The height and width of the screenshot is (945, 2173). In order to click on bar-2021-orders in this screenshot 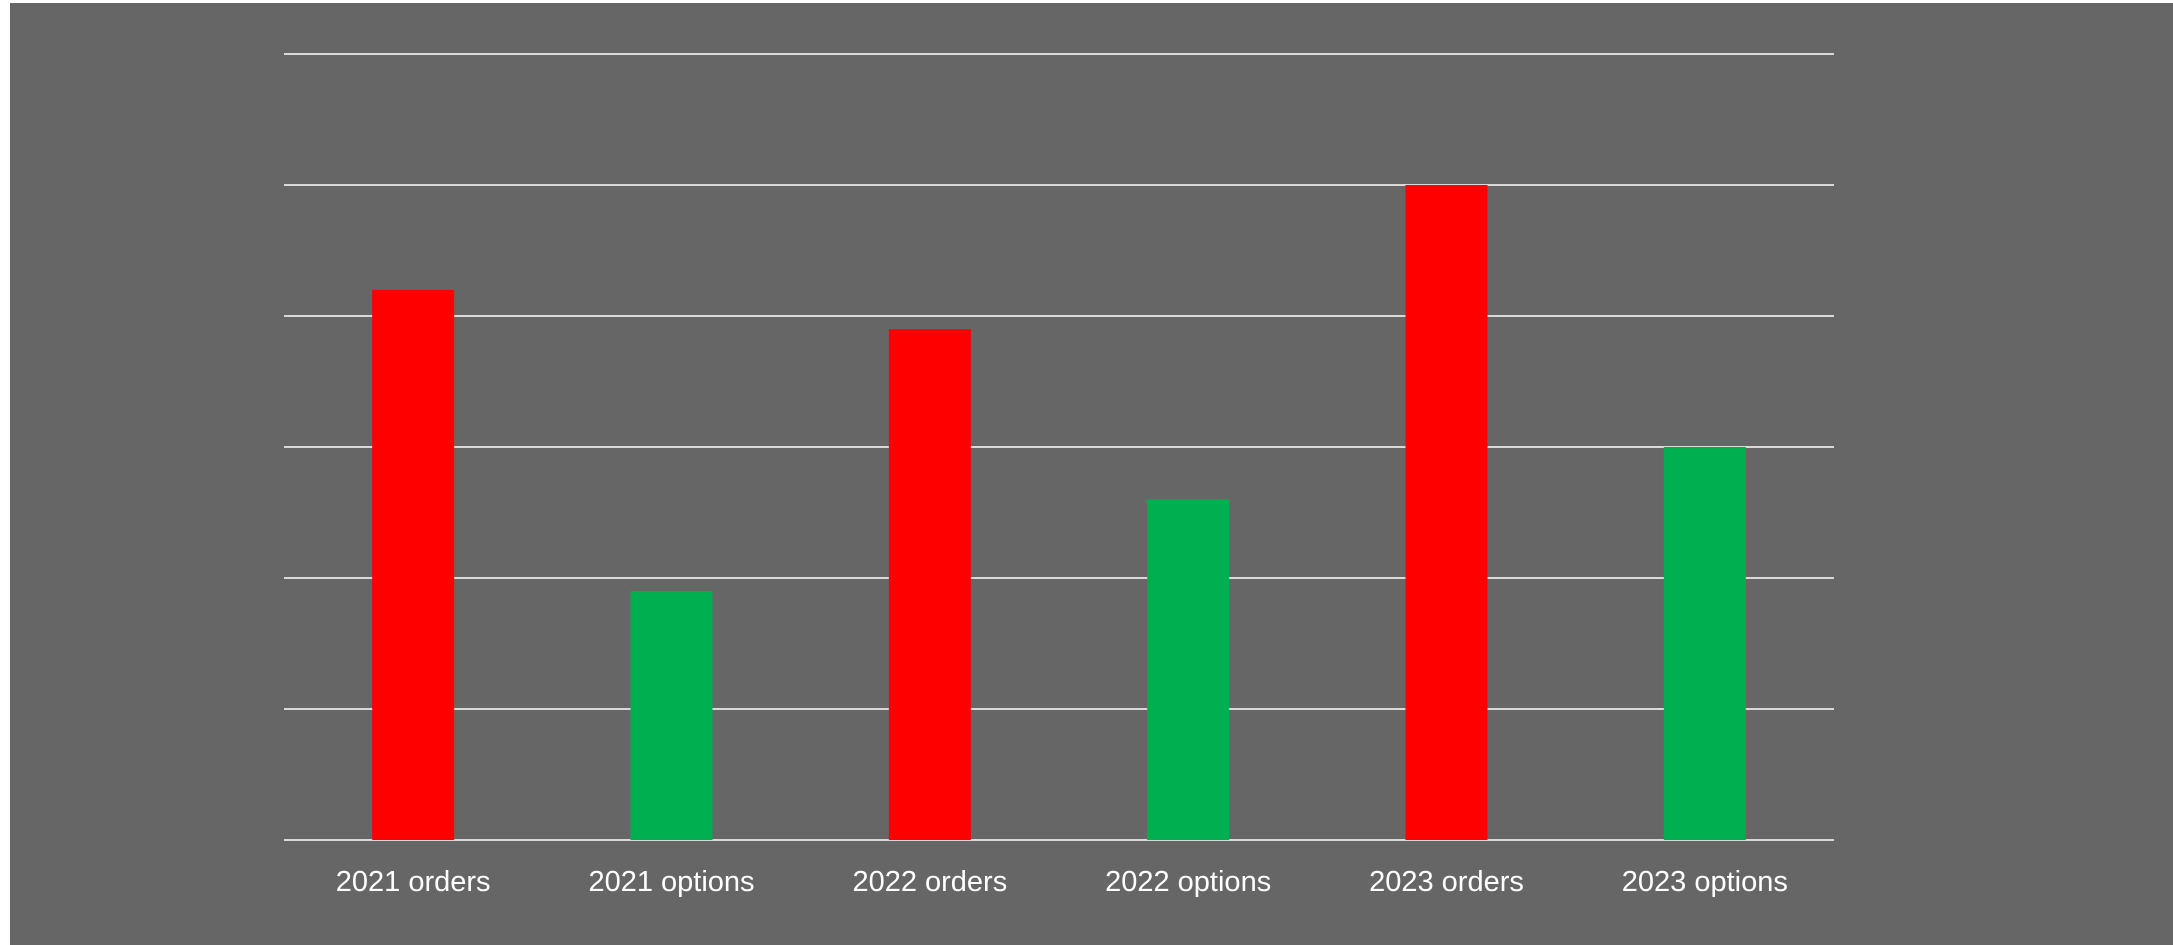, I will do `click(413, 564)`.